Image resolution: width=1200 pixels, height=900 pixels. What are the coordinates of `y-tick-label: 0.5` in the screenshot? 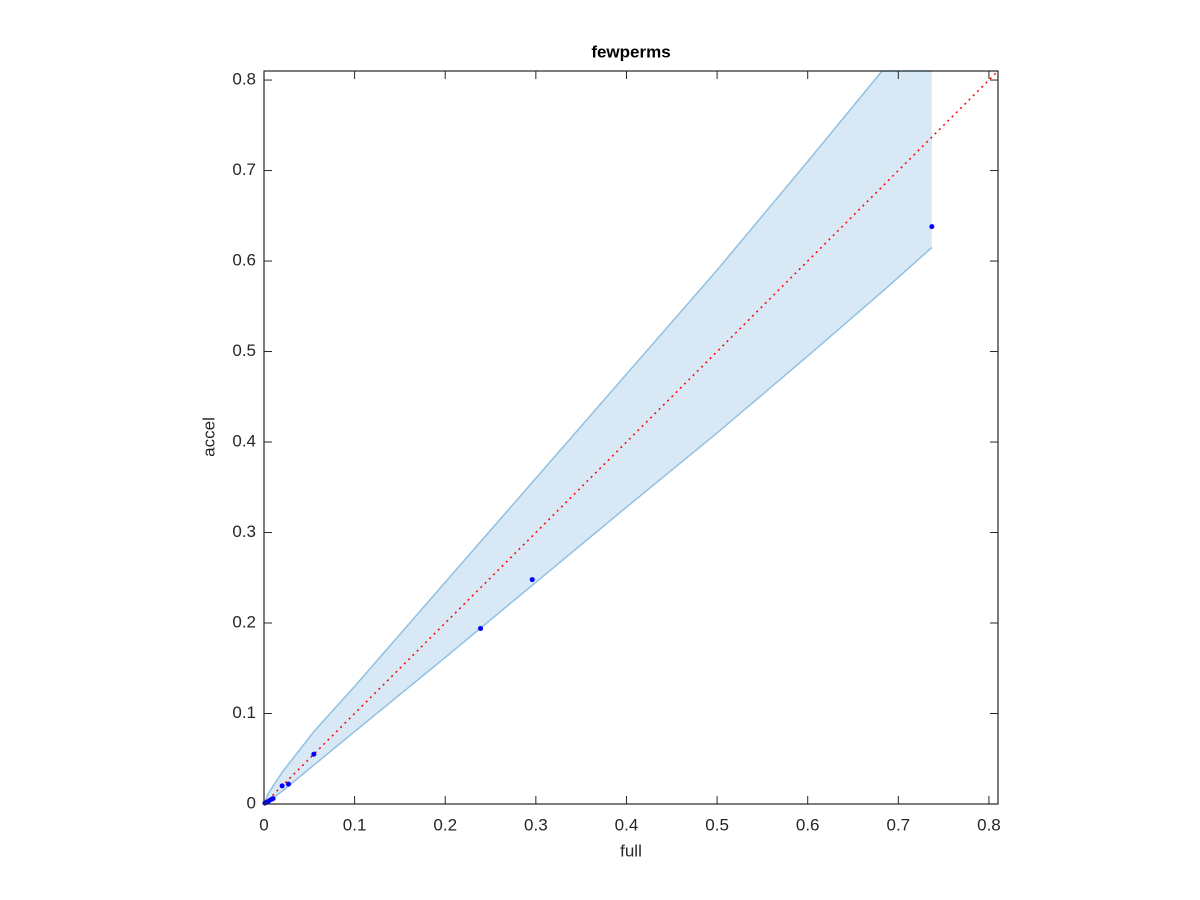 It's located at (244, 350).